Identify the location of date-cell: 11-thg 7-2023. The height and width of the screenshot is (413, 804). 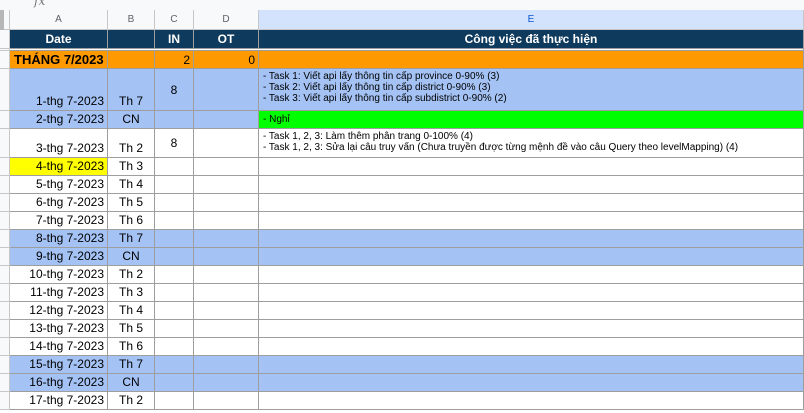
(59, 293).